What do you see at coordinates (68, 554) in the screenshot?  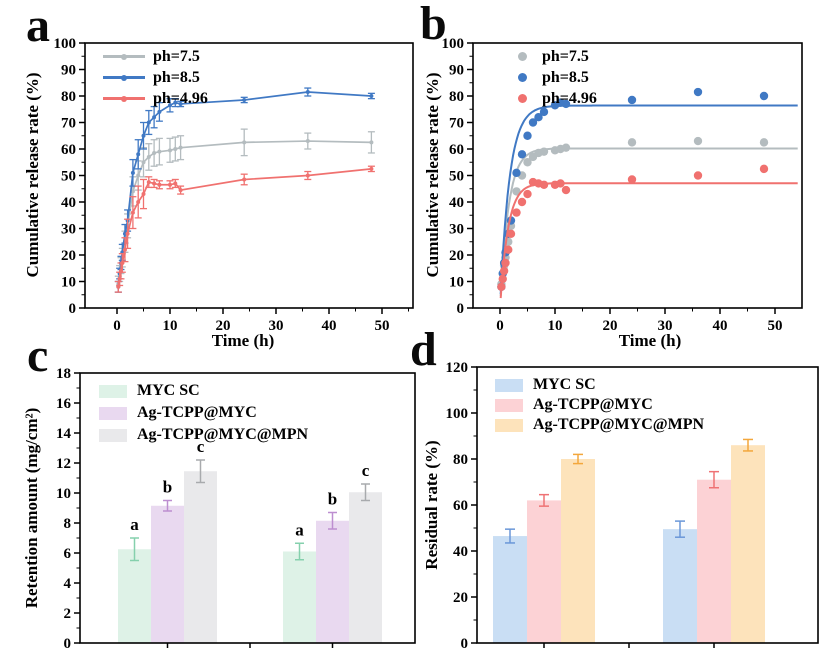 I see `svg-text: 6` at bounding box center [68, 554].